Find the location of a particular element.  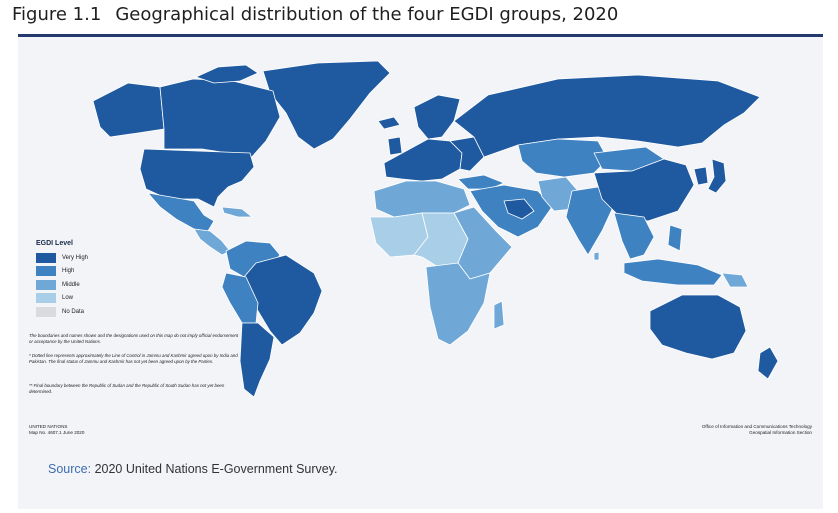

region-usa is located at coordinates (197, 178).